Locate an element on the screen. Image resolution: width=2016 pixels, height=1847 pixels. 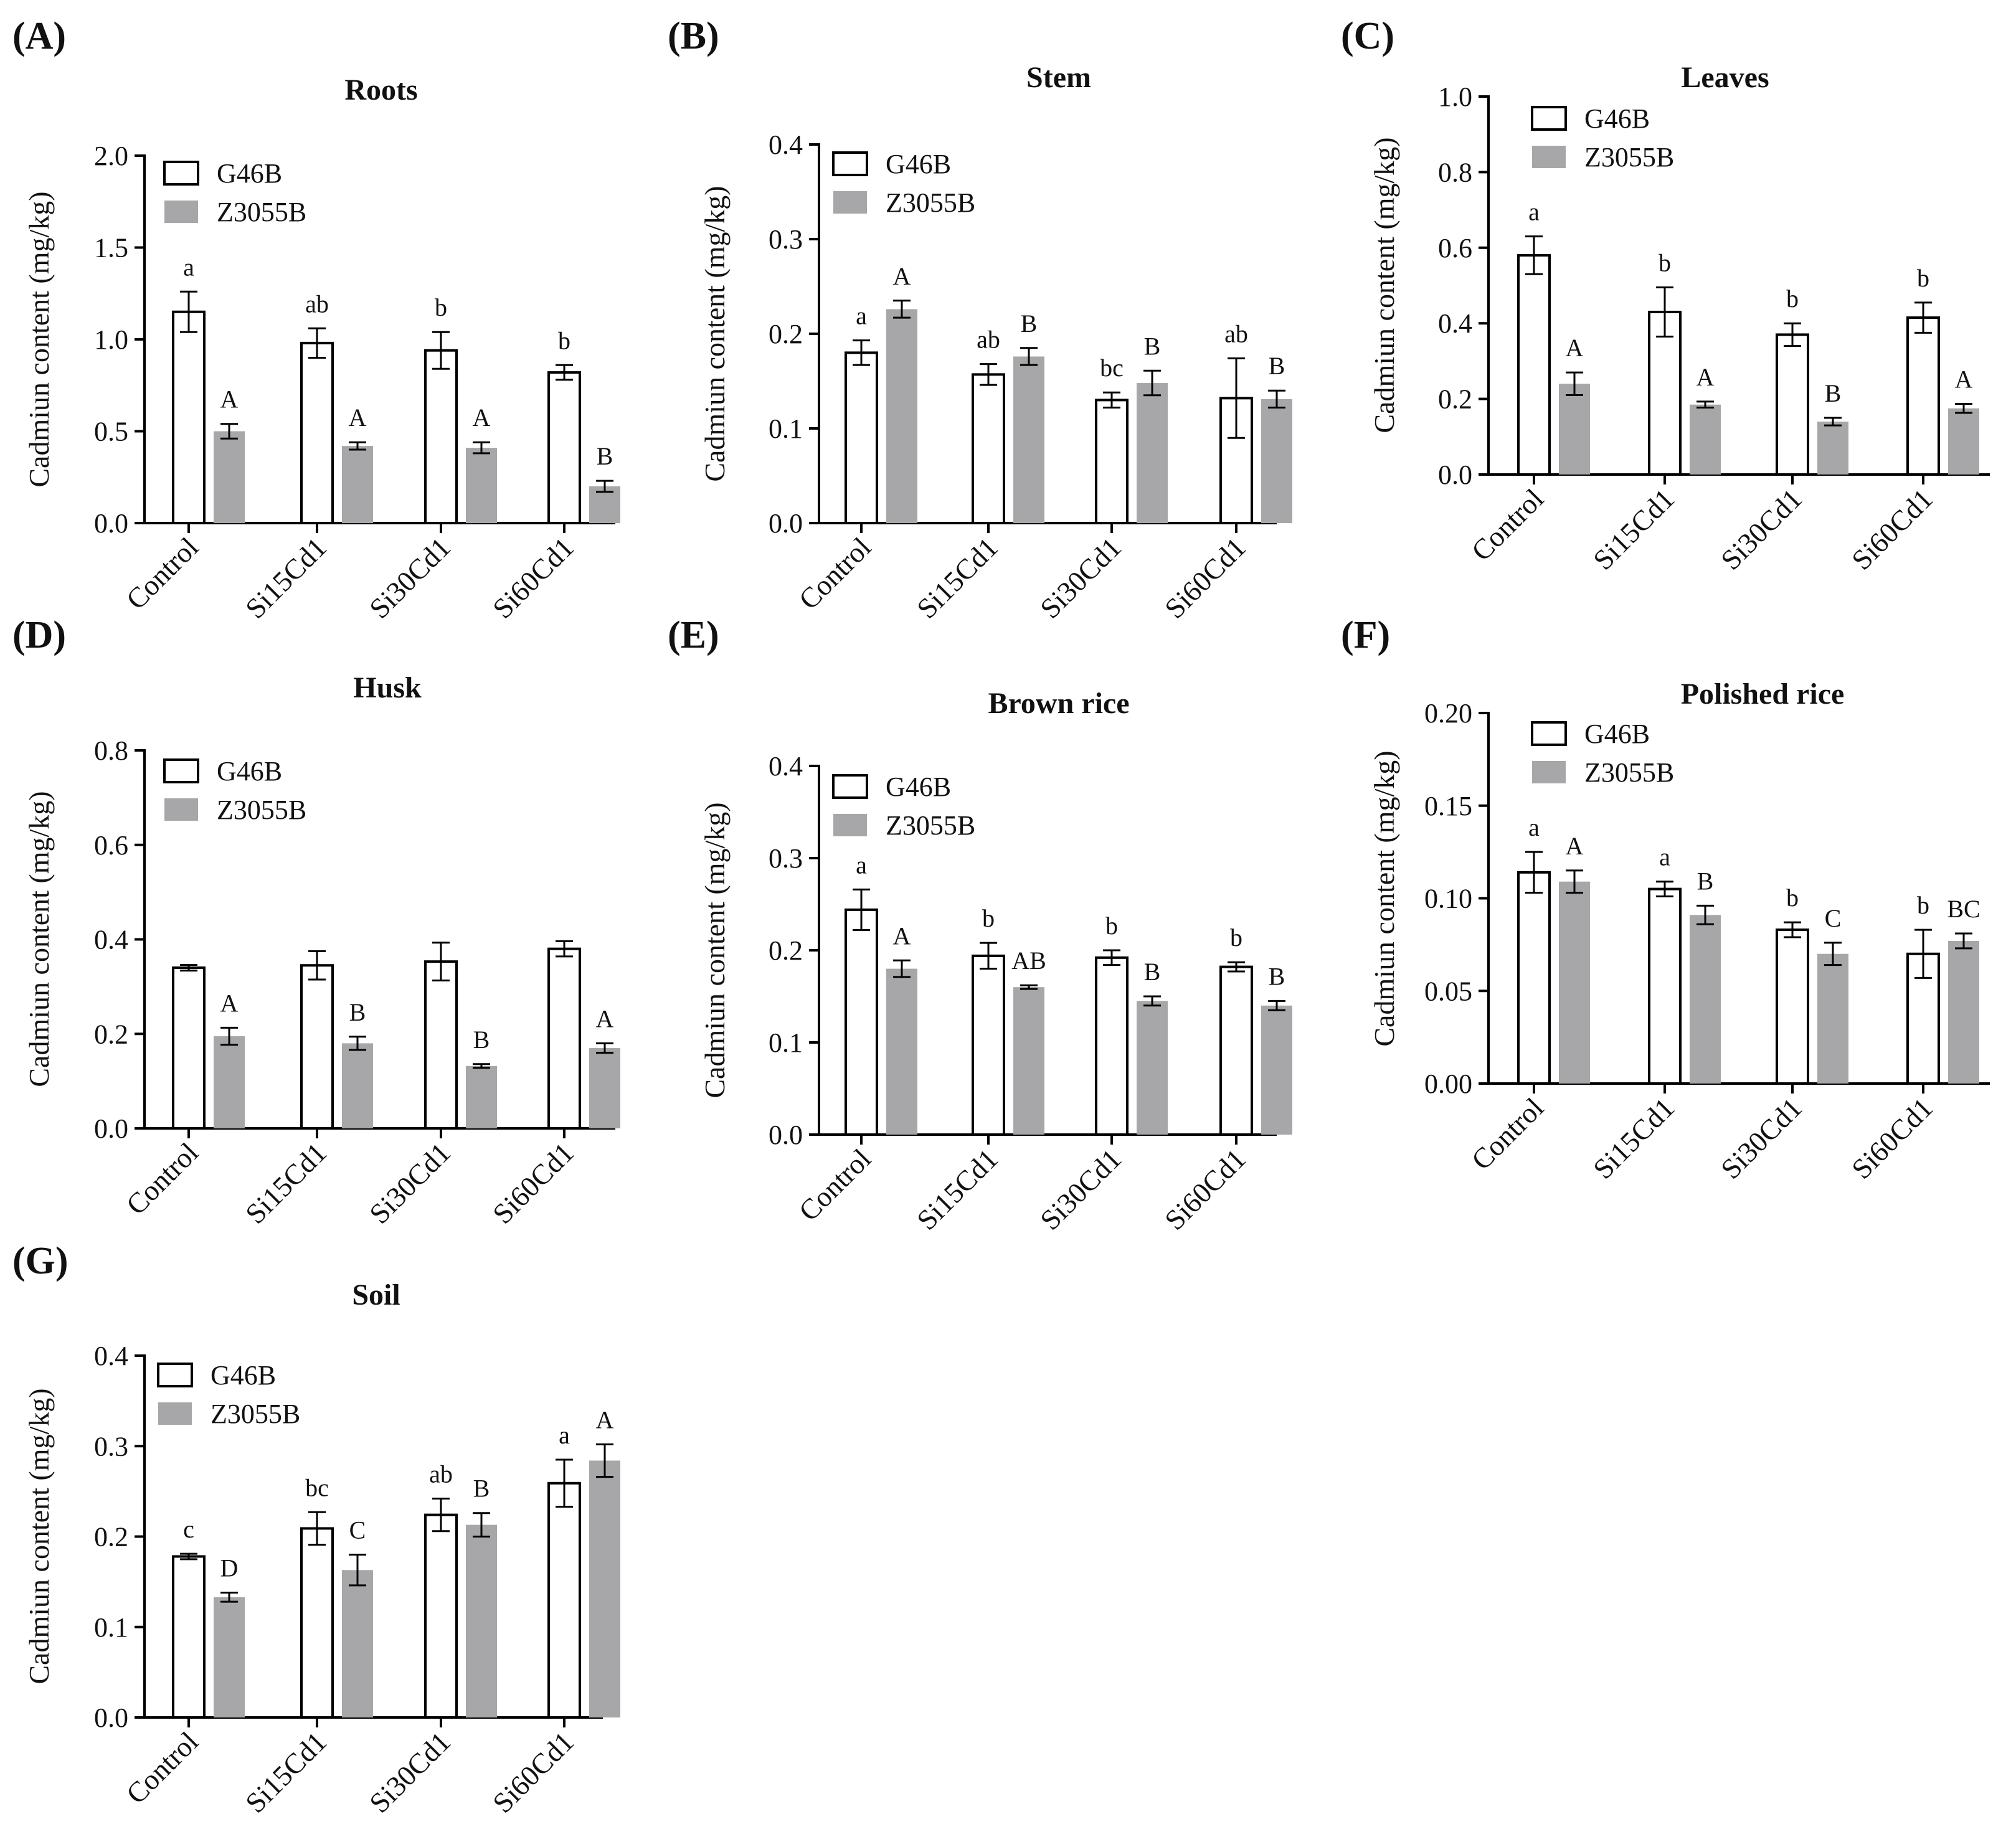
chart-title: Husk is located at coordinates (387, 687).